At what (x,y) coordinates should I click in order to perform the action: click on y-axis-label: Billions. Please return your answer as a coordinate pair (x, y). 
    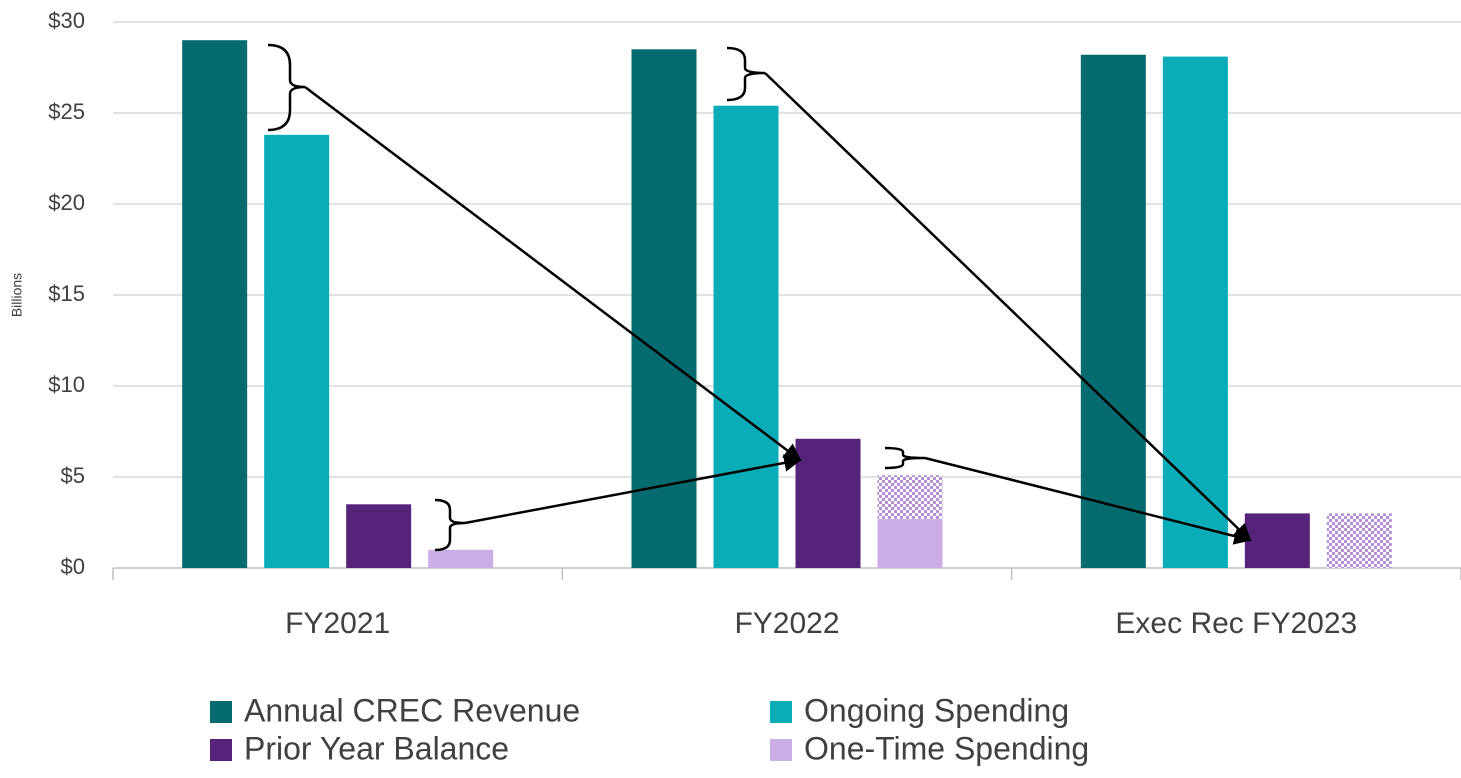
    Looking at the image, I should click on (17, 295).